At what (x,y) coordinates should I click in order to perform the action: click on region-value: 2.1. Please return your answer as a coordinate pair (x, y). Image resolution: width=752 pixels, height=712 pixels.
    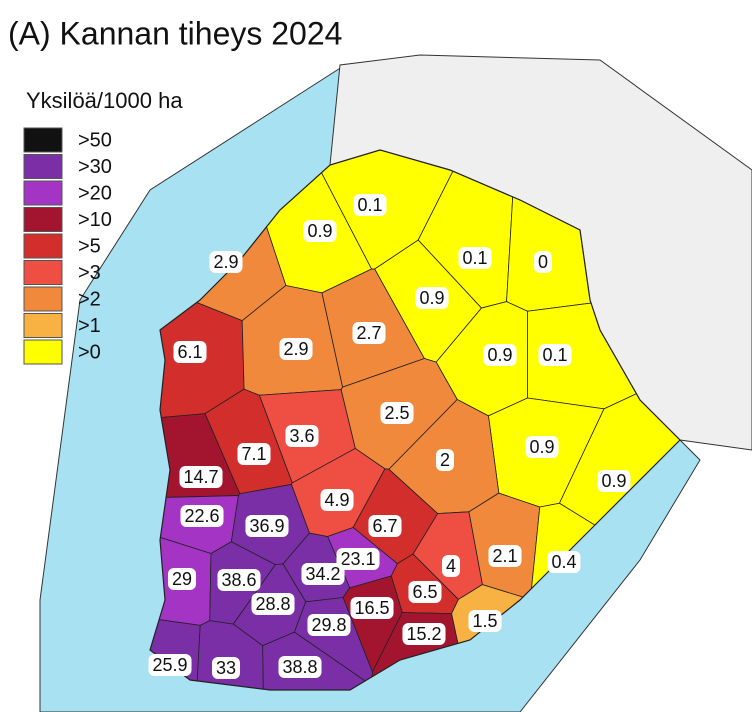
    Looking at the image, I should click on (504, 556).